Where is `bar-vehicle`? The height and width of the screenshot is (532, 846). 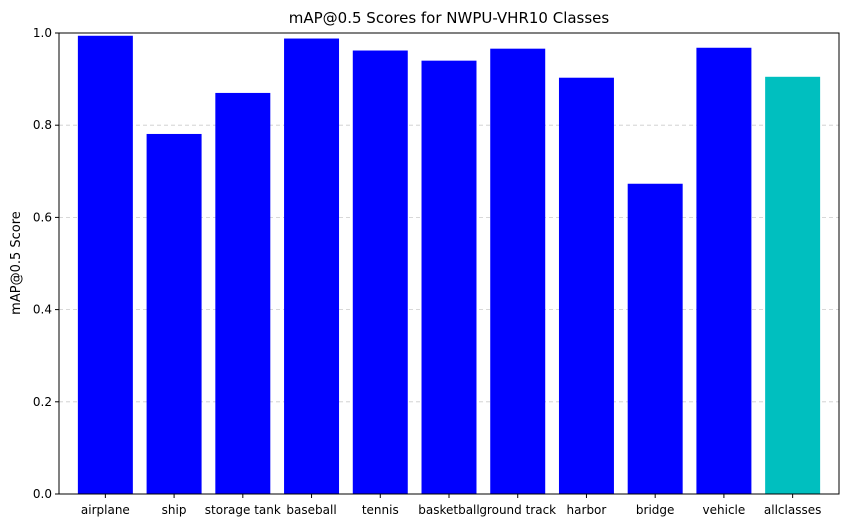 bar-vehicle is located at coordinates (724, 270).